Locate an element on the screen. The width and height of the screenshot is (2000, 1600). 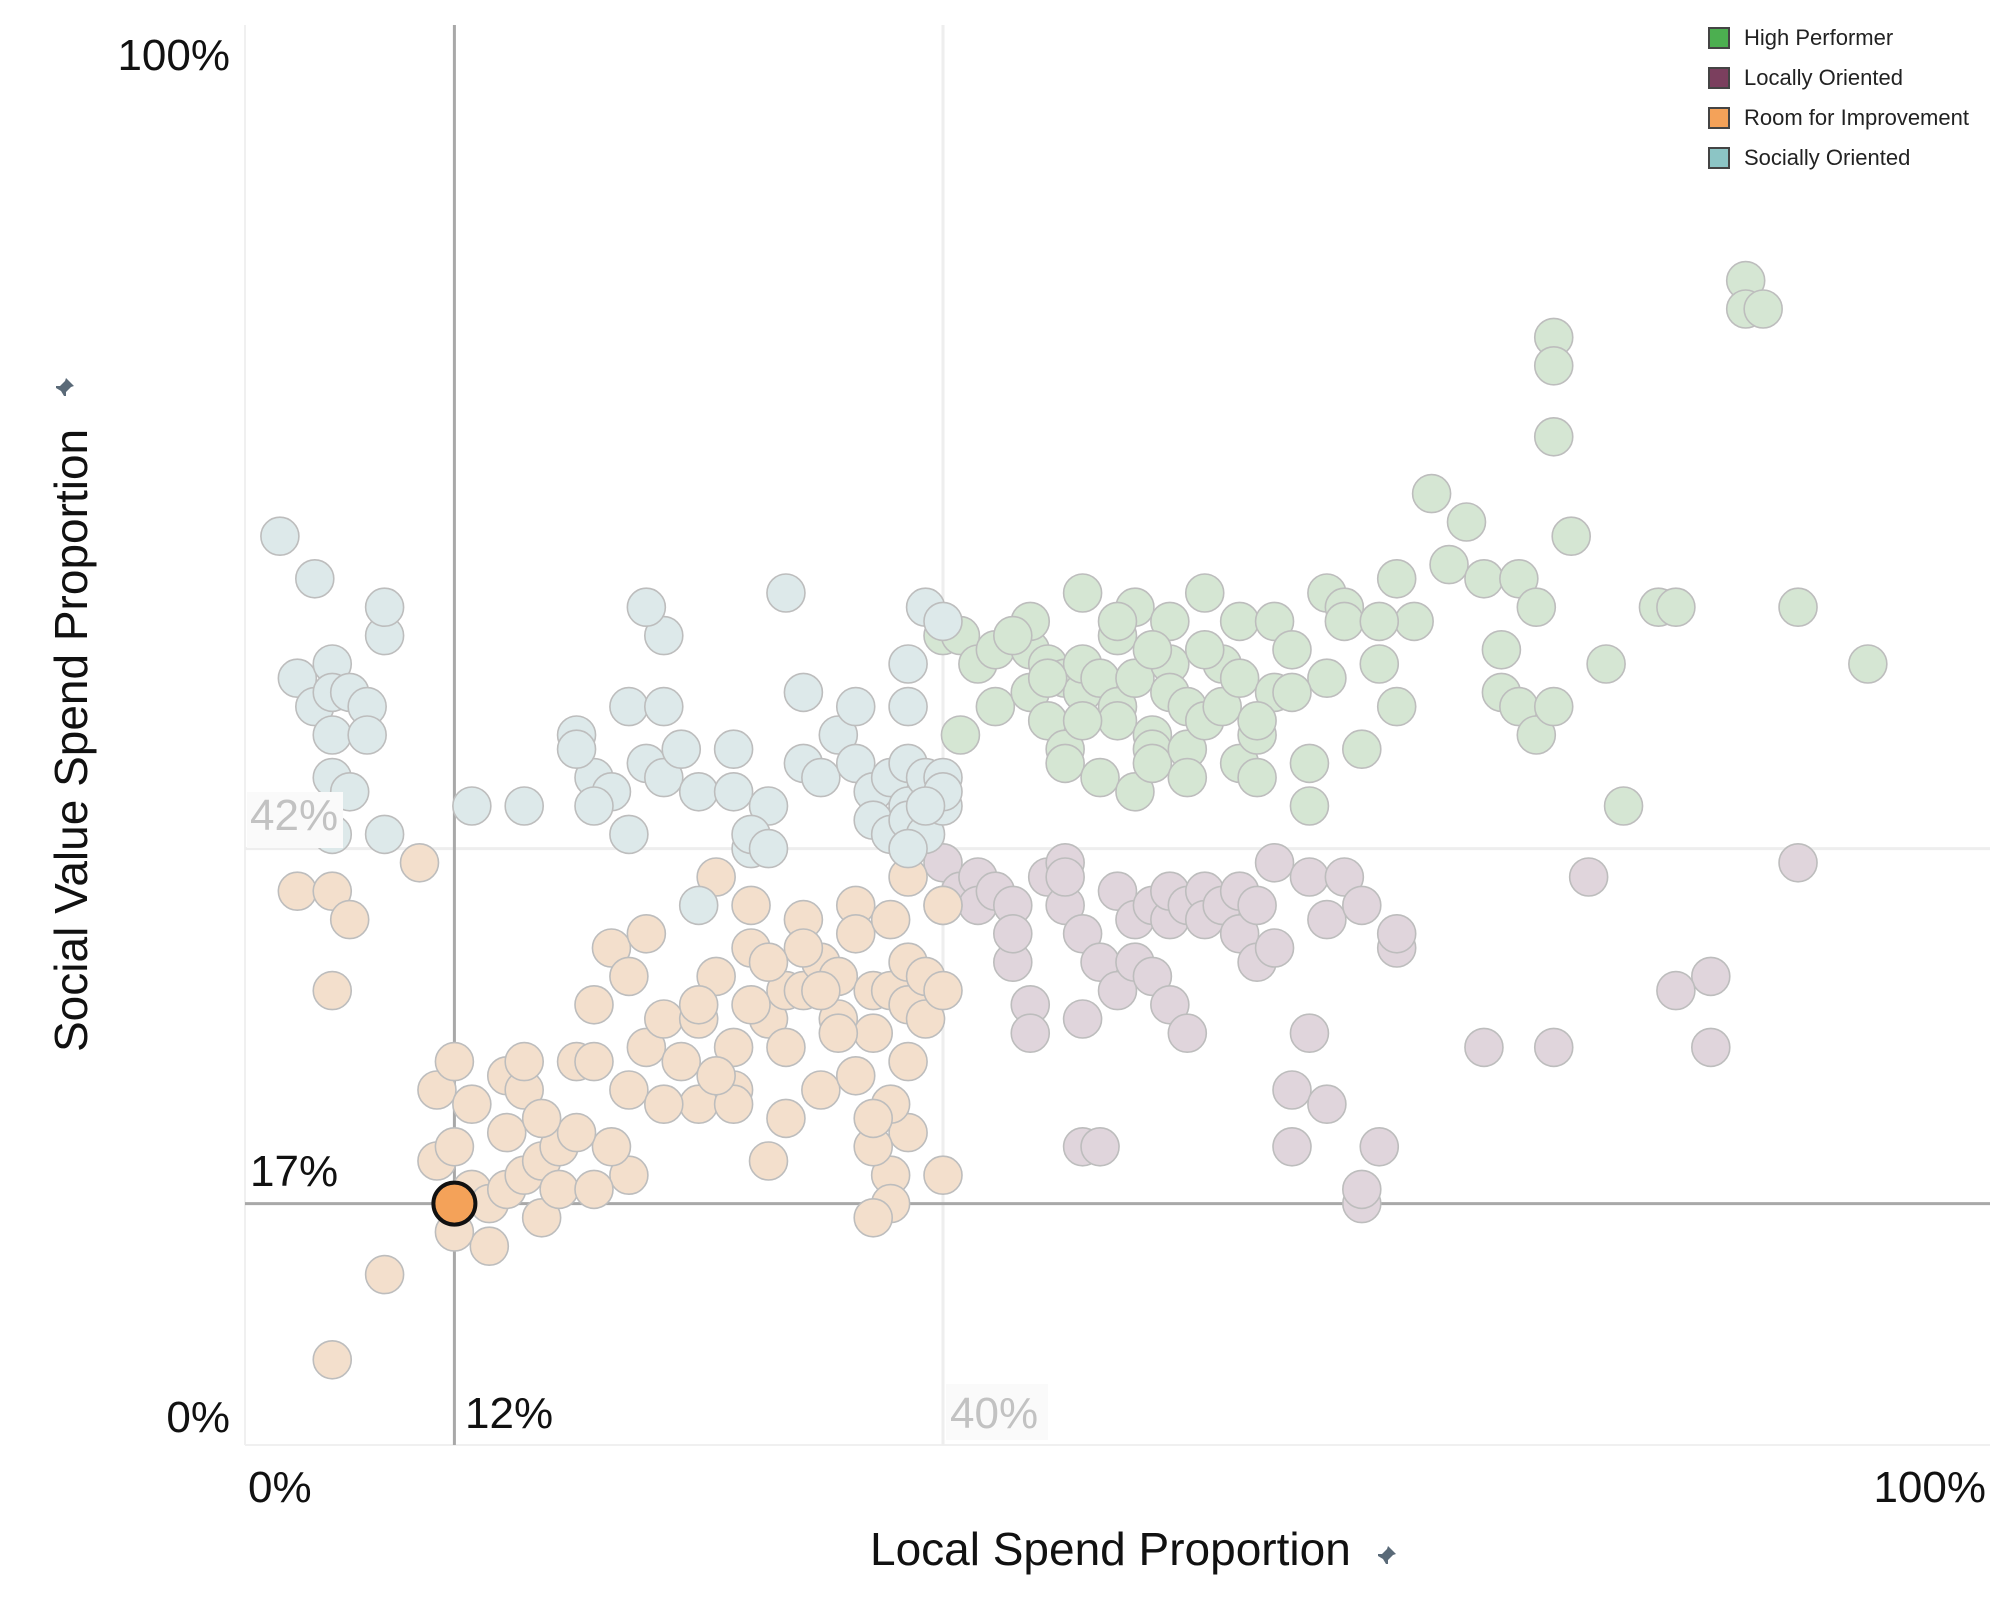
legend-item-high-performer: High Performer is located at coordinates (1838, 38).